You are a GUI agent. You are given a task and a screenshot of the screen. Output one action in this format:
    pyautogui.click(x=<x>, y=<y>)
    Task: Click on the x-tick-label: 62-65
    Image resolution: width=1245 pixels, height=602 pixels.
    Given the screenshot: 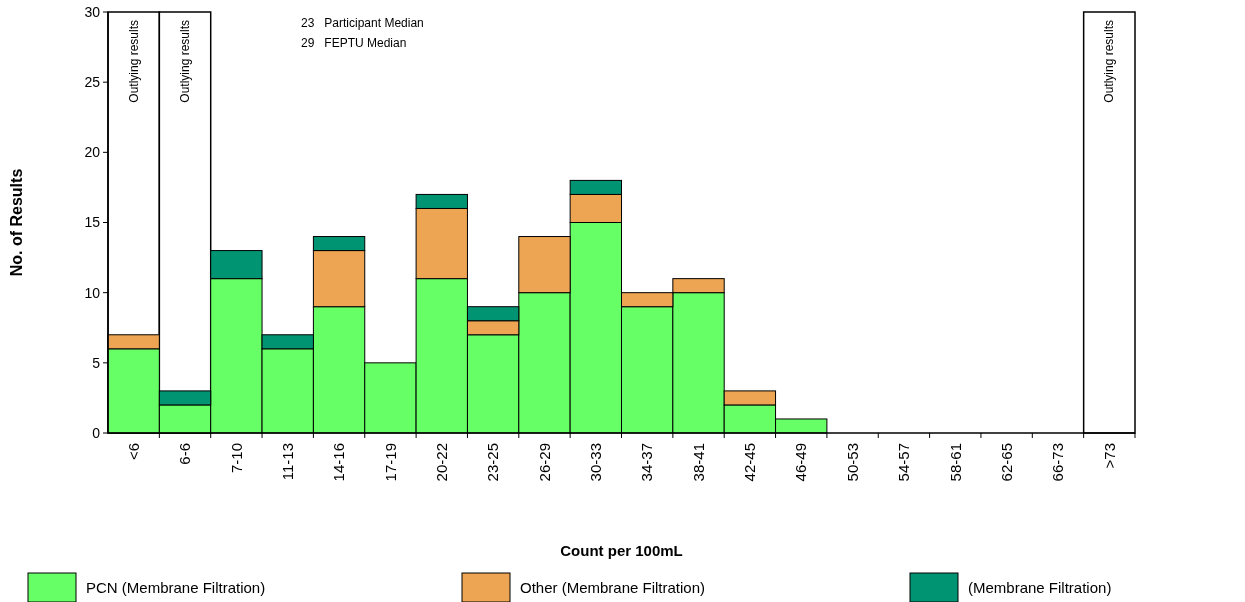 What is the action you would take?
    pyautogui.click(x=1006, y=462)
    